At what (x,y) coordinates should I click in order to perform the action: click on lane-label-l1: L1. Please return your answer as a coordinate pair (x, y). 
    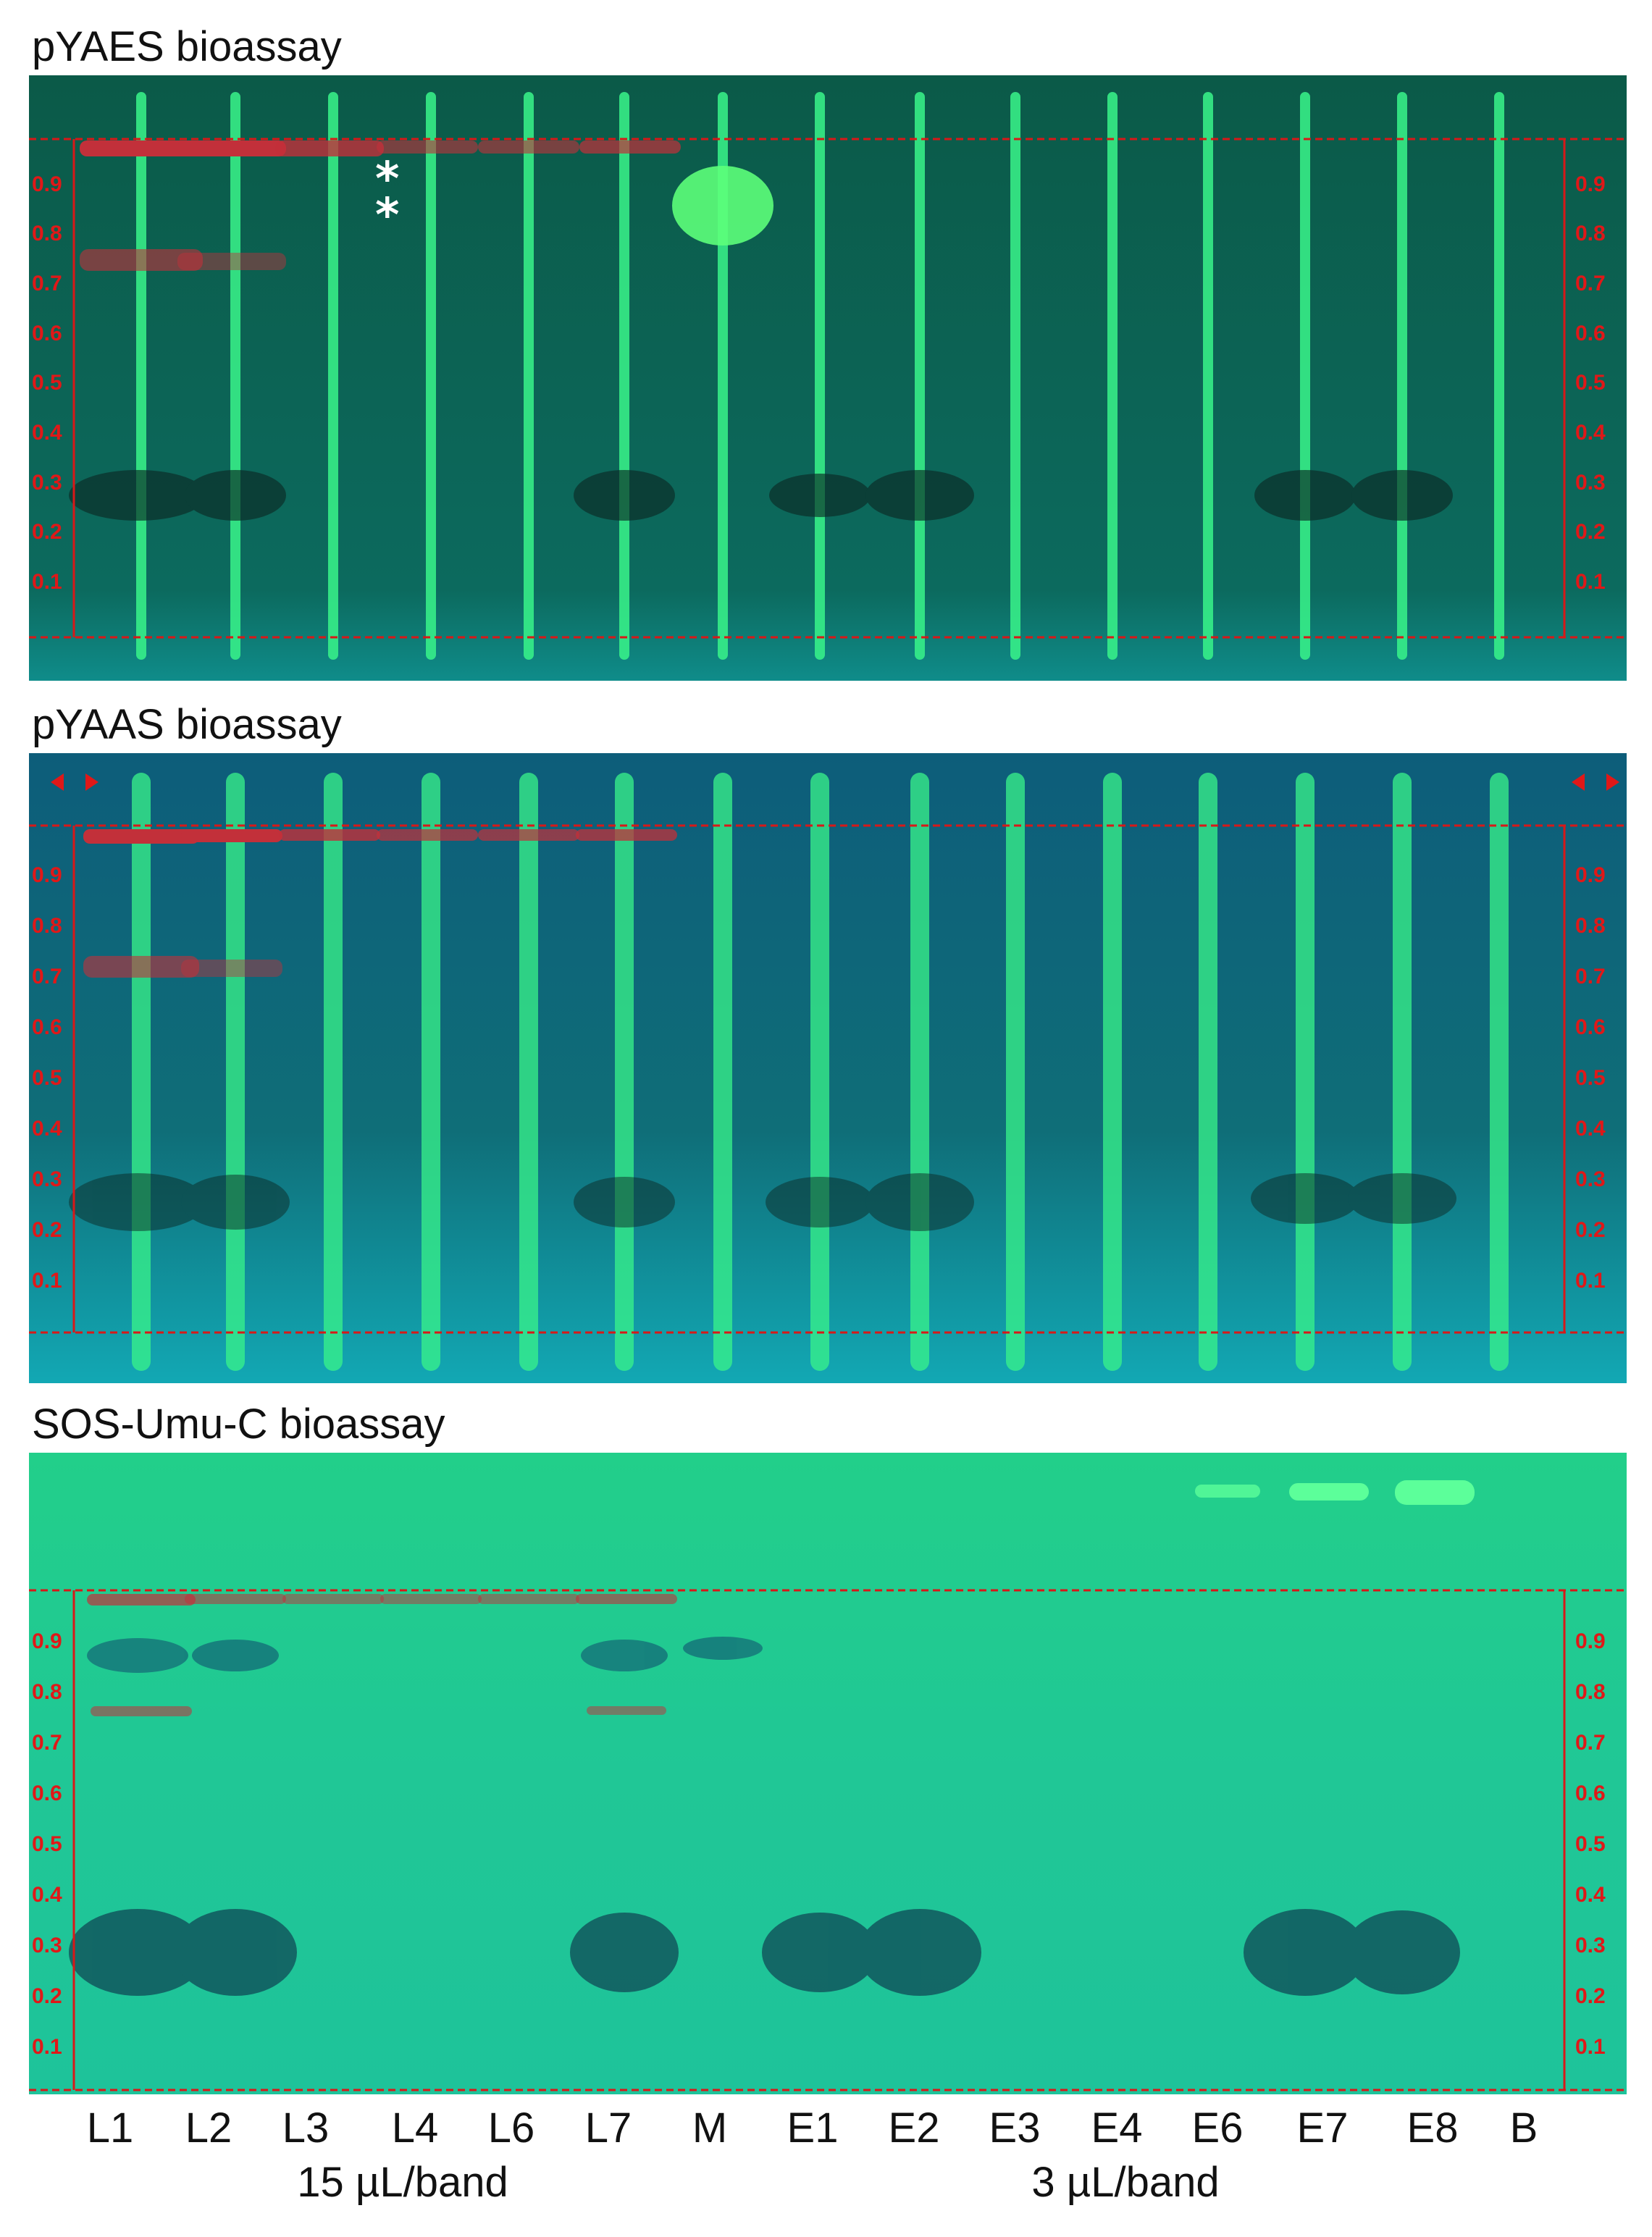
    Looking at the image, I should click on (110, 2128).